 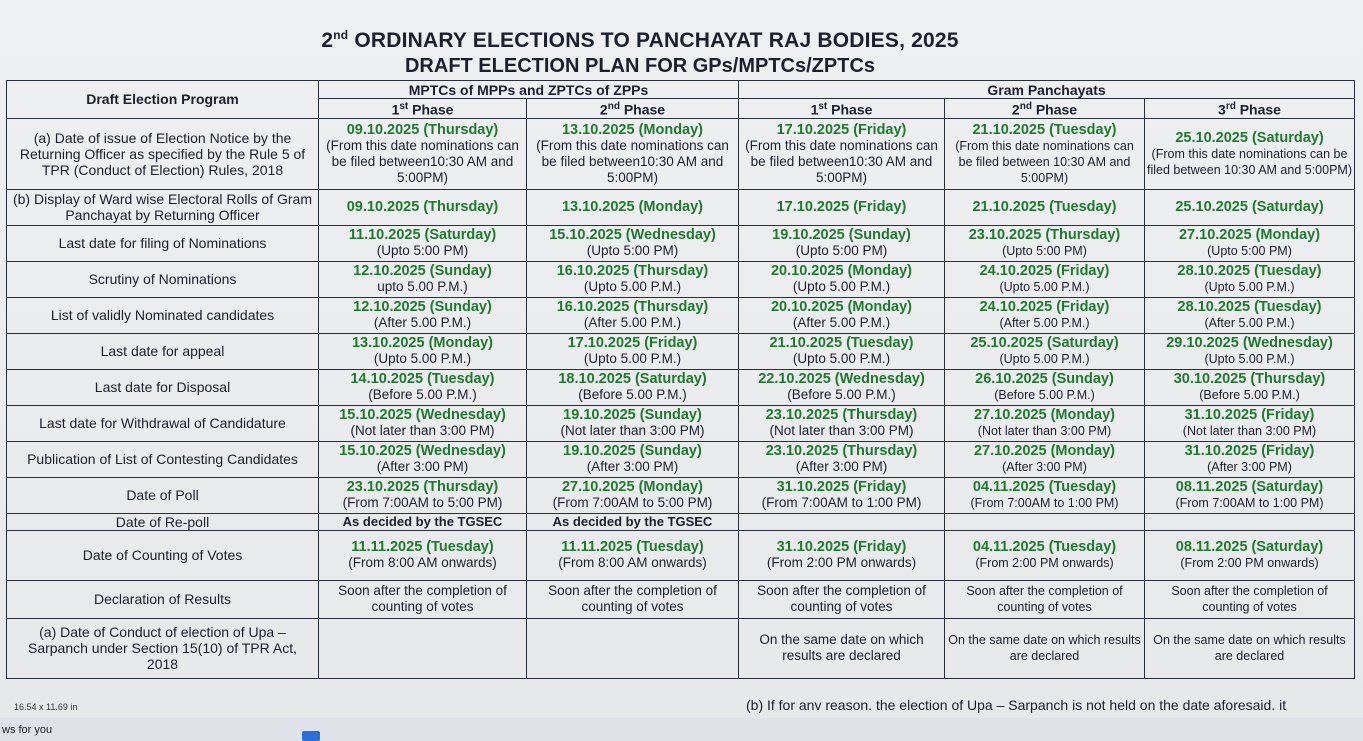 I want to click on cell-date: 14.10.2025 (Tuesday), so click(x=422, y=379).